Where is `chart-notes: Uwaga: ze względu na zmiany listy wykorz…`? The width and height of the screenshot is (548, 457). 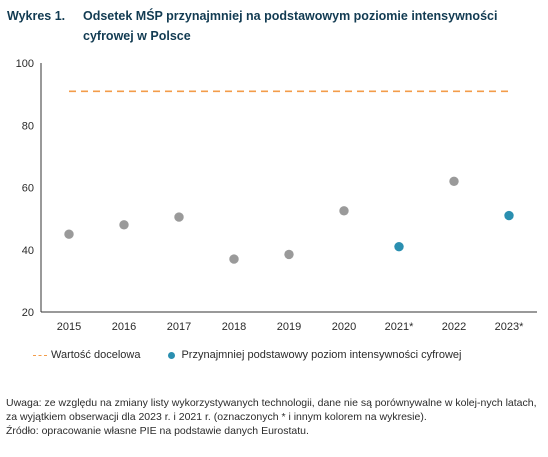
chart-notes: Uwaga: ze względu na zmiany listy wykorz… is located at coordinates (273, 417).